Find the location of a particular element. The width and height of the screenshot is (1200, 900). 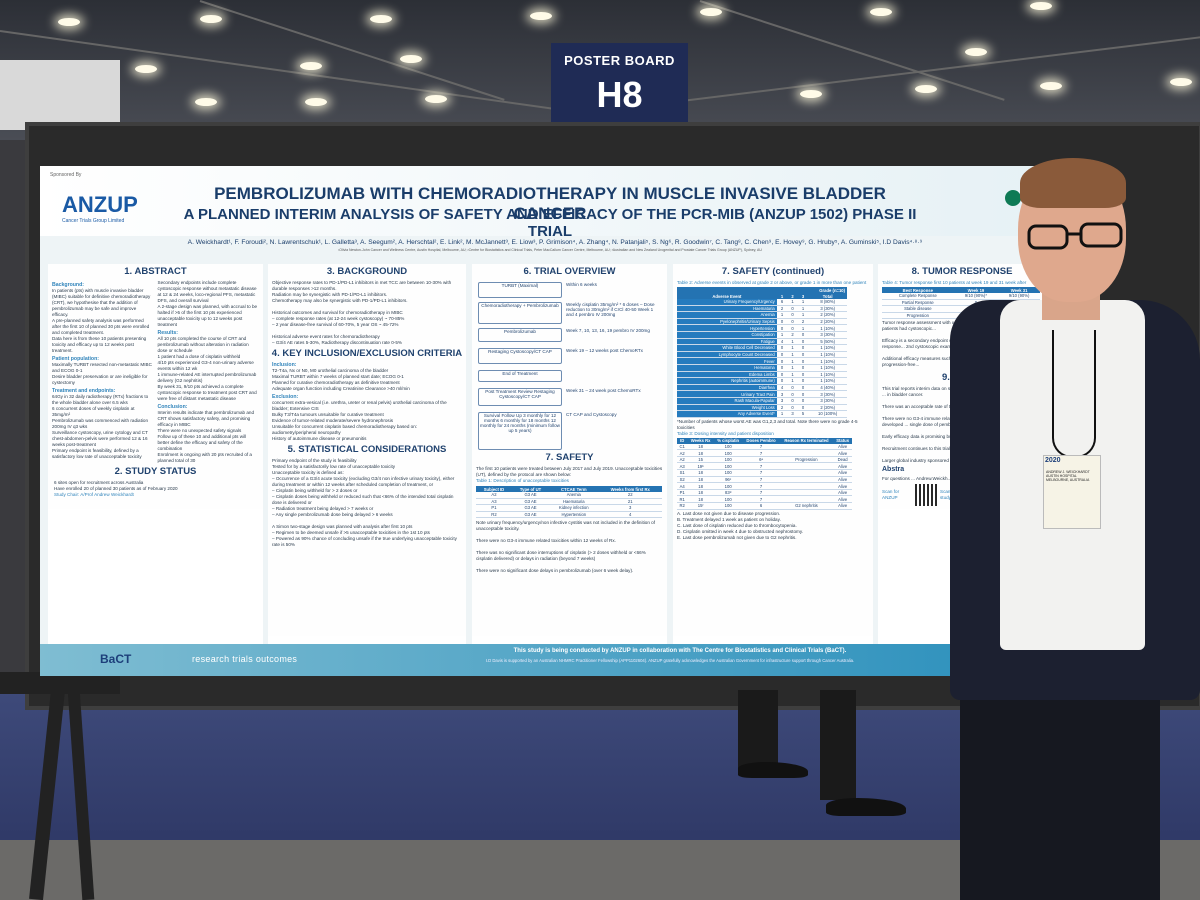

table-row: Edema Limbs 0 1 0 1 (10%) is located at coordinates (762, 375).